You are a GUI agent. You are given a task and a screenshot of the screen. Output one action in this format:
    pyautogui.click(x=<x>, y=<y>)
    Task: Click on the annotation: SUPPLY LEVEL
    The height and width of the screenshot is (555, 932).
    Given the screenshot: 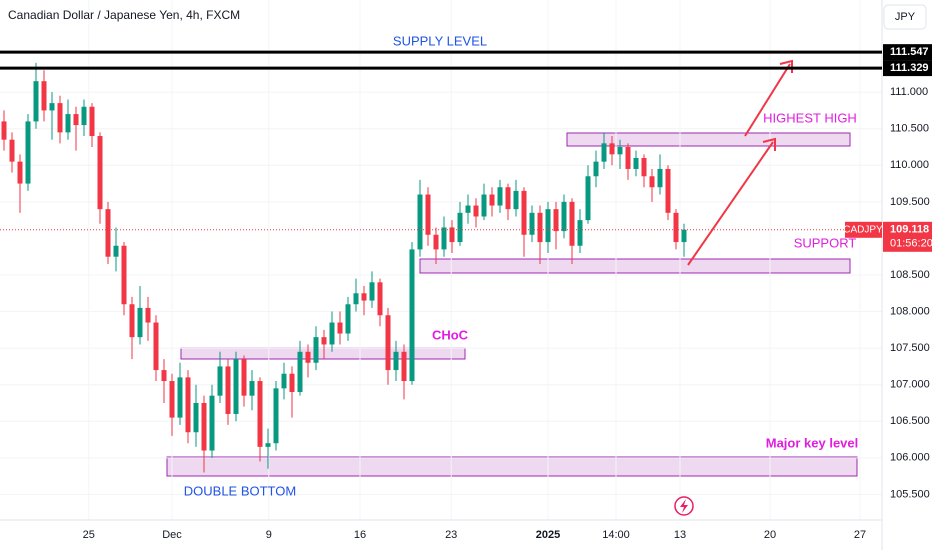 What is the action you would take?
    pyautogui.click(x=440, y=40)
    